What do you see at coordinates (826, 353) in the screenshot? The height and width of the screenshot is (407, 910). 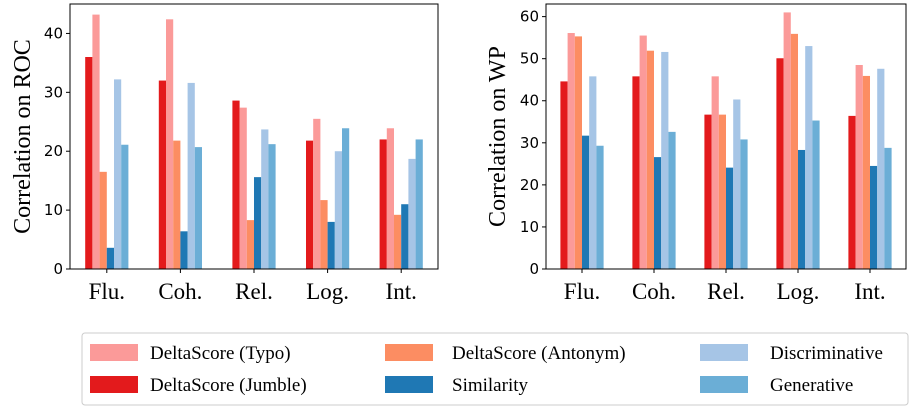 I see `legend-label-discriminative: Discriminative` at bounding box center [826, 353].